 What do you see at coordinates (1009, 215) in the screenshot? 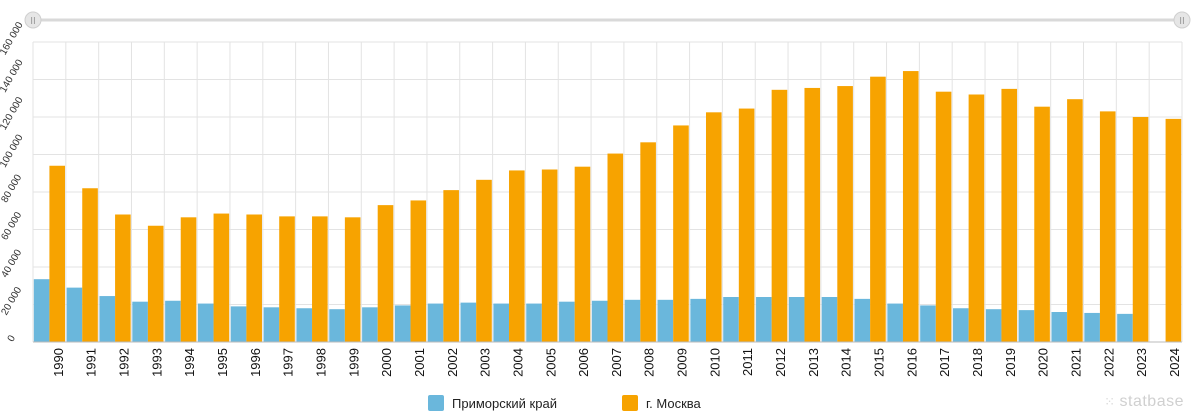
I see `bar-moscow-2019` at bounding box center [1009, 215].